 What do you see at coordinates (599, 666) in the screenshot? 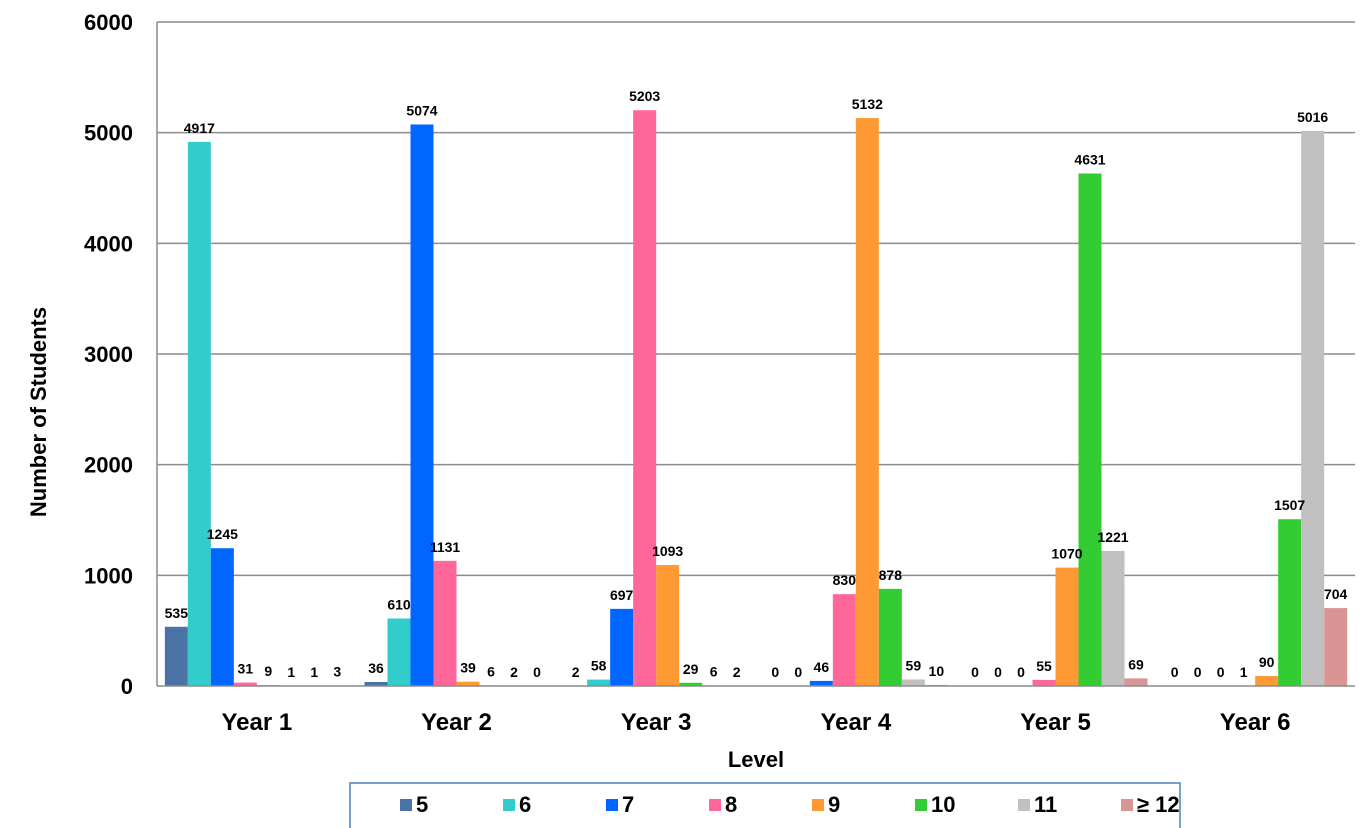
I see `data-label: 58` at bounding box center [599, 666].